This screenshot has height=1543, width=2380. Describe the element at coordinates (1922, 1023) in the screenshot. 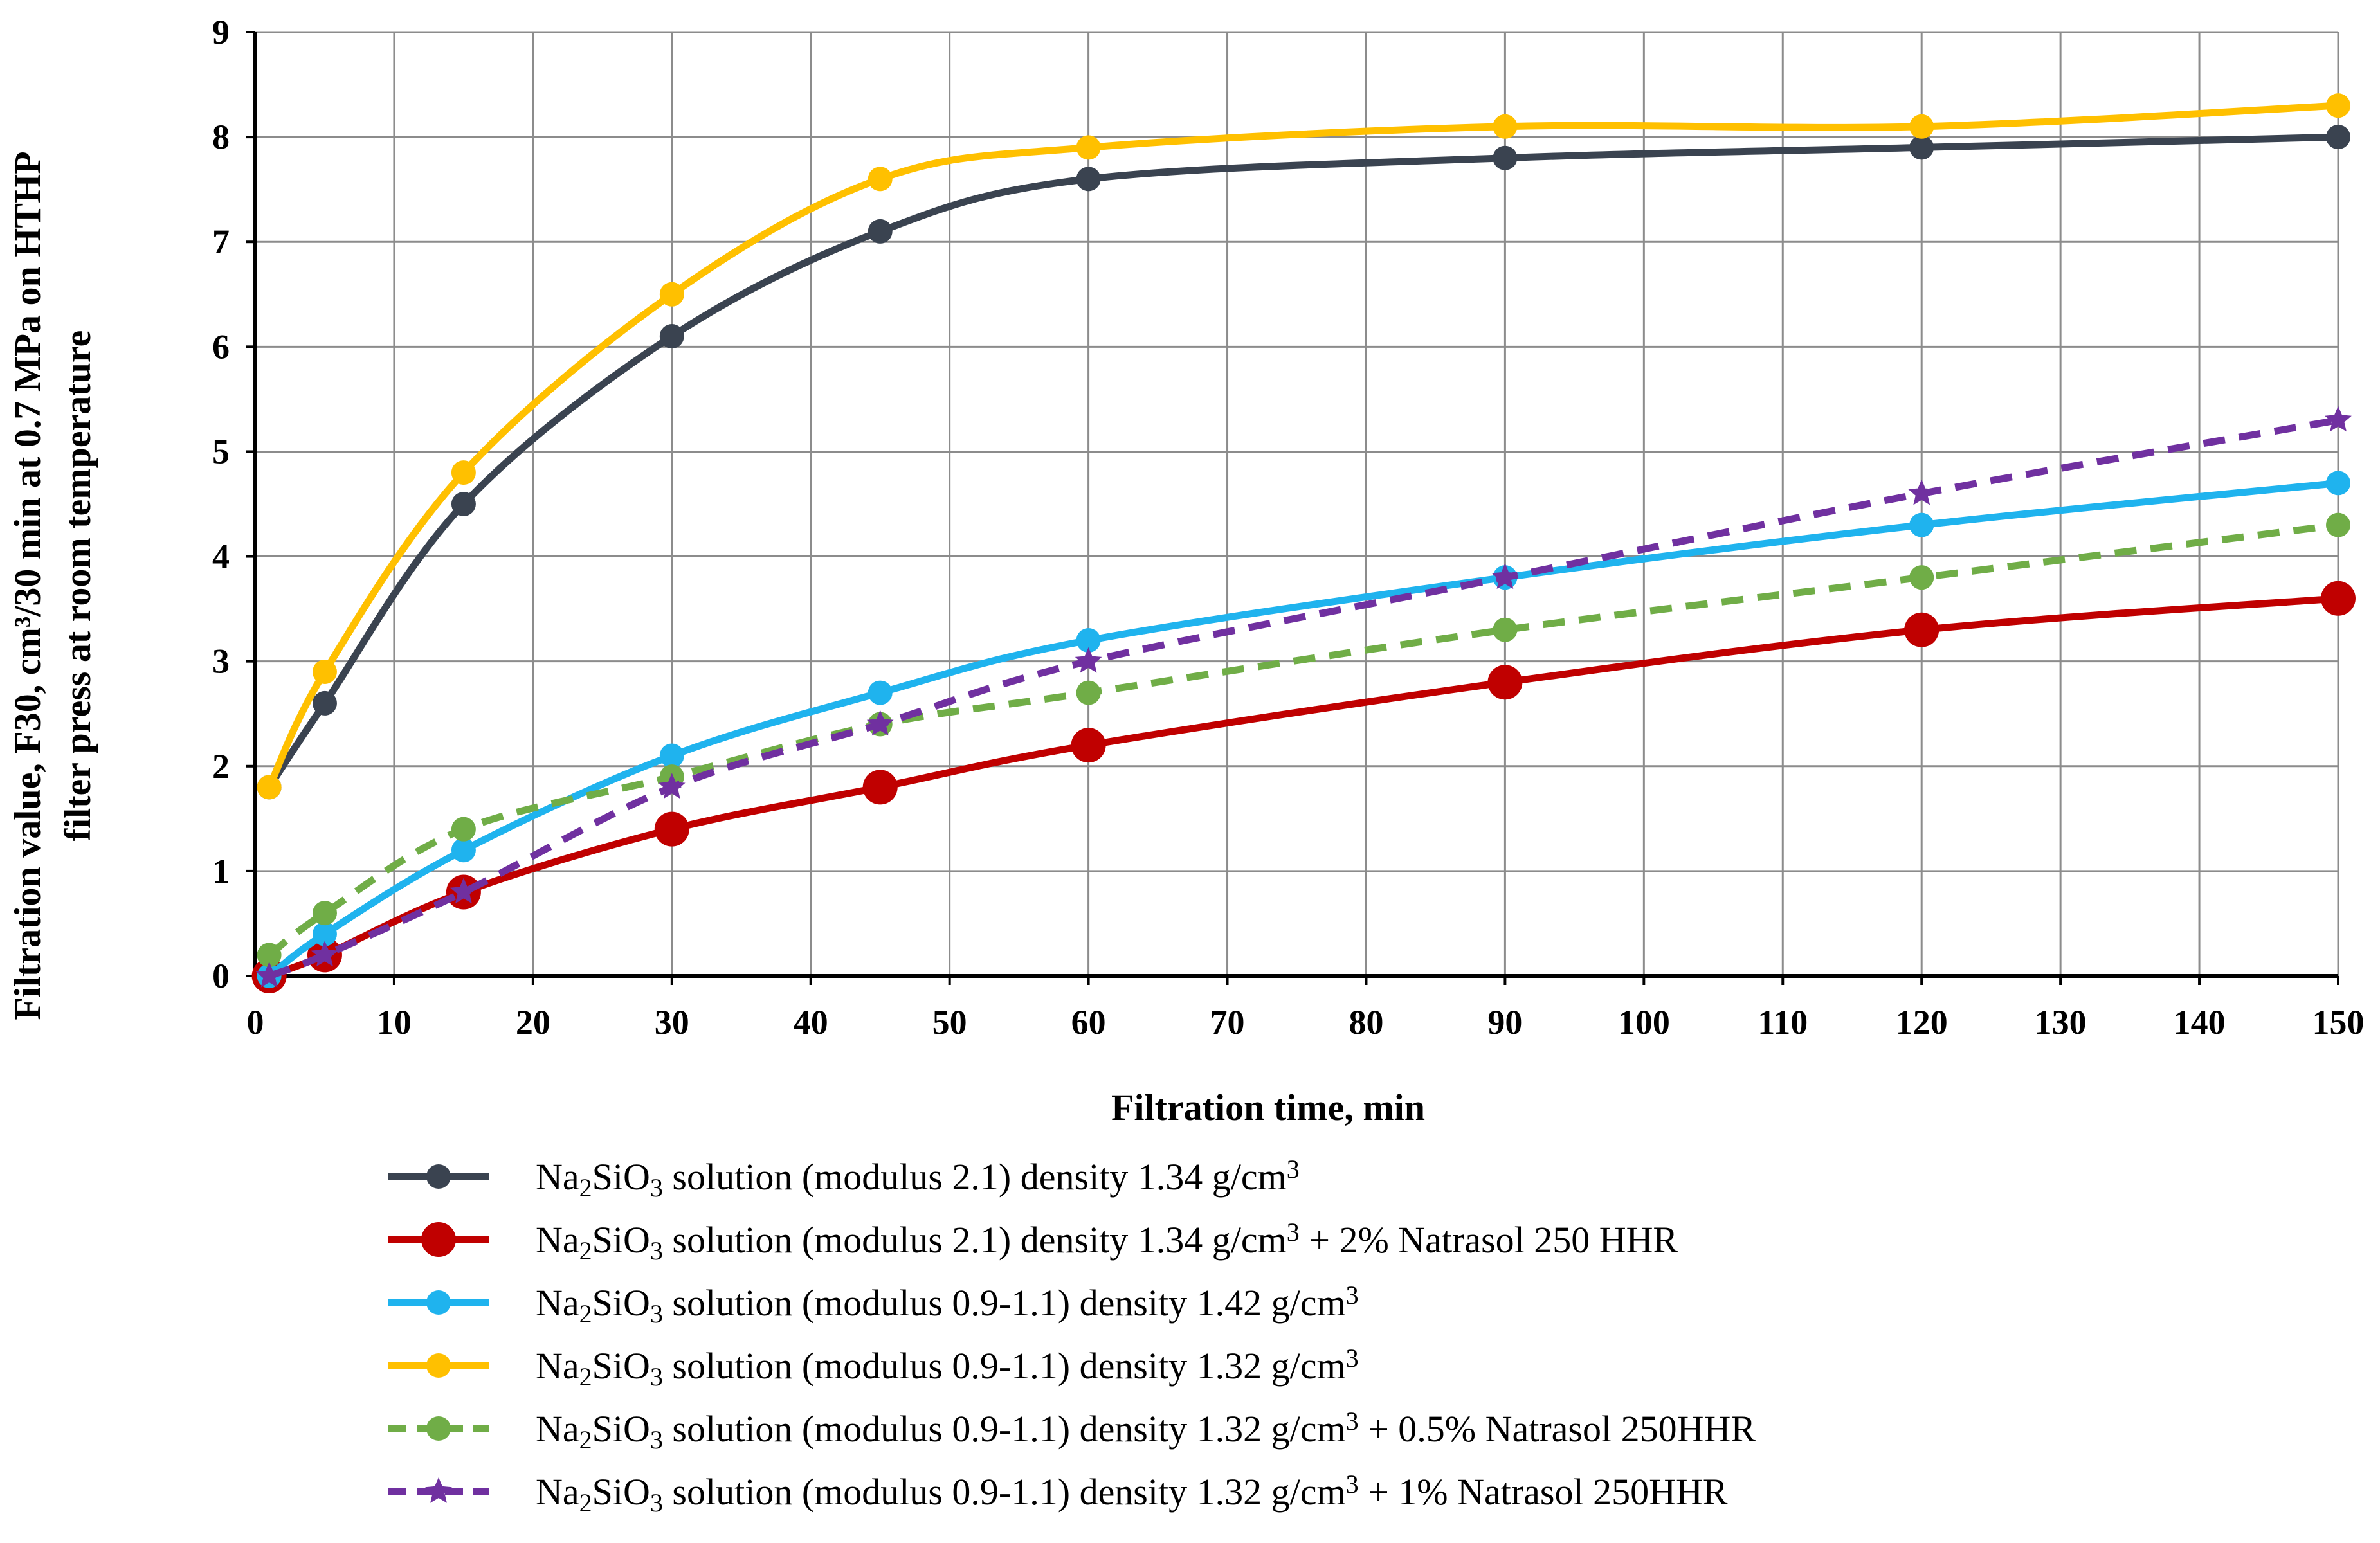

I see `x-tick-label: 120` at that location.